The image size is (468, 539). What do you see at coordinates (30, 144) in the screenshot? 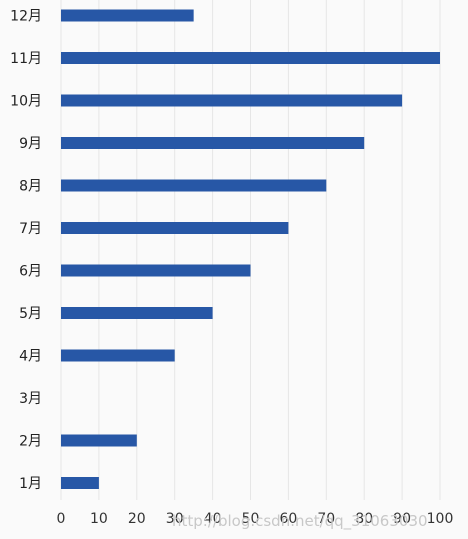
I see `category-label-9: 9月` at bounding box center [30, 144].